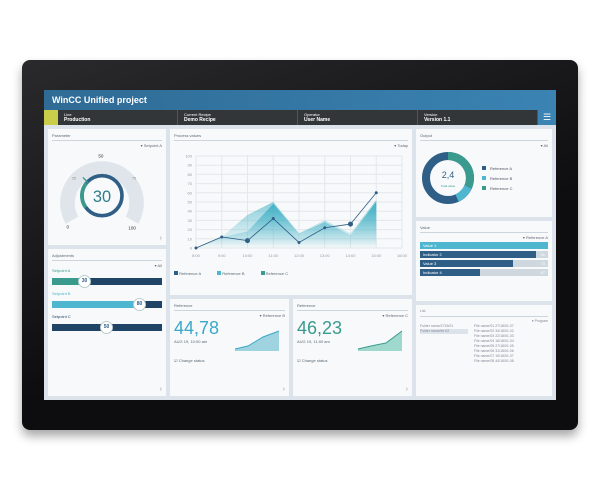 This screenshot has height=500, width=600. What do you see at coordinates (190, 211) in the screenshot?
I see `y-tick-label: 40` at bounding box center [190, 211].